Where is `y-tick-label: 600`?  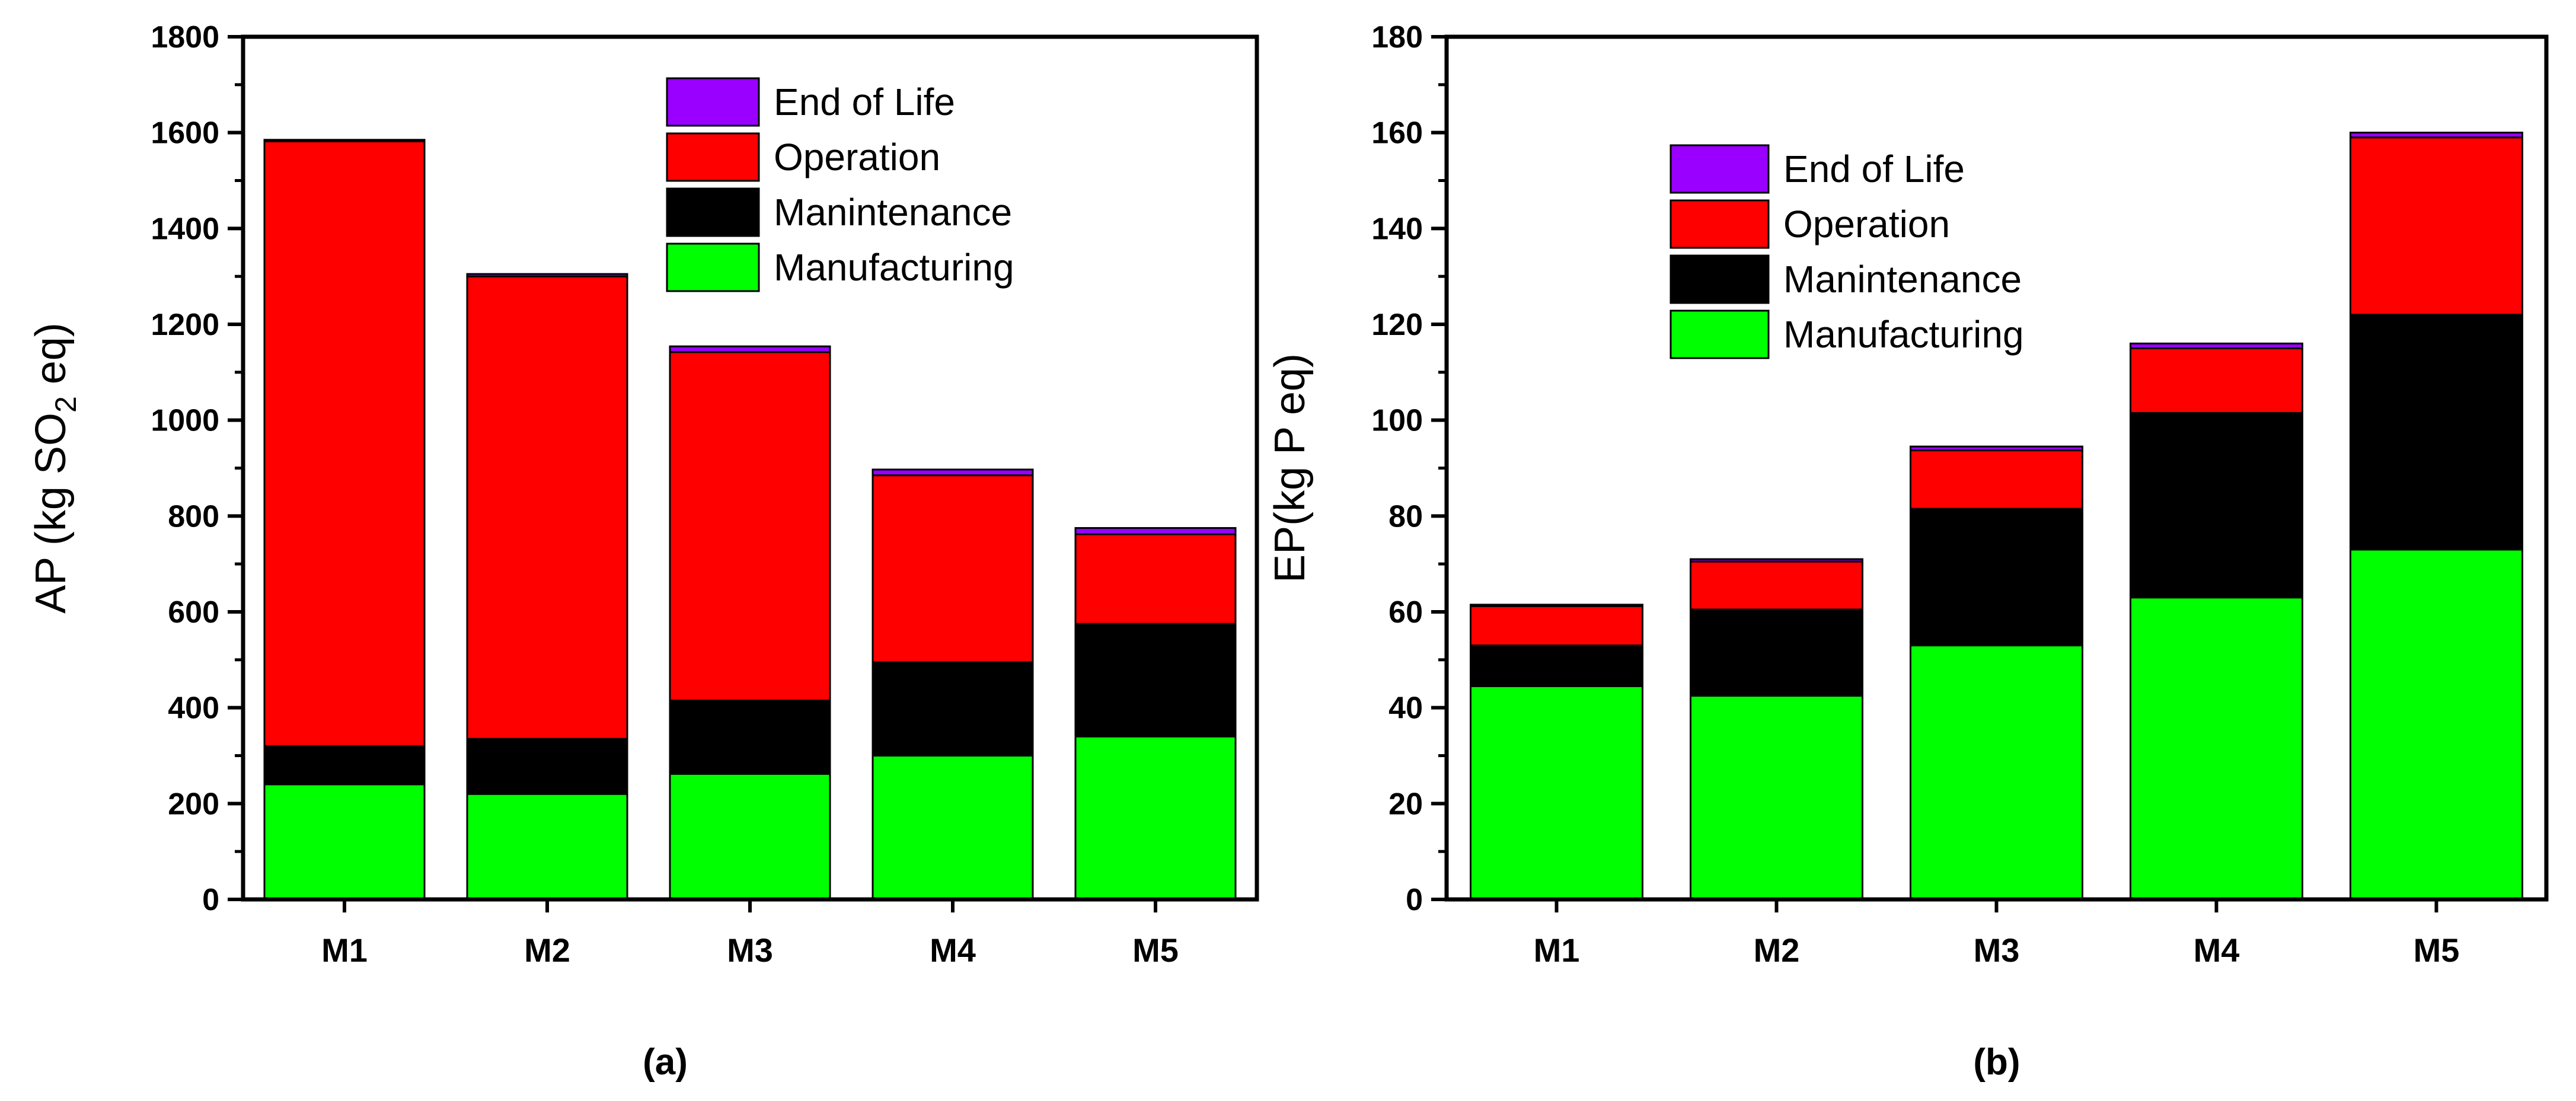 y-tick-label: 600 is located at coordinates (193, 612).